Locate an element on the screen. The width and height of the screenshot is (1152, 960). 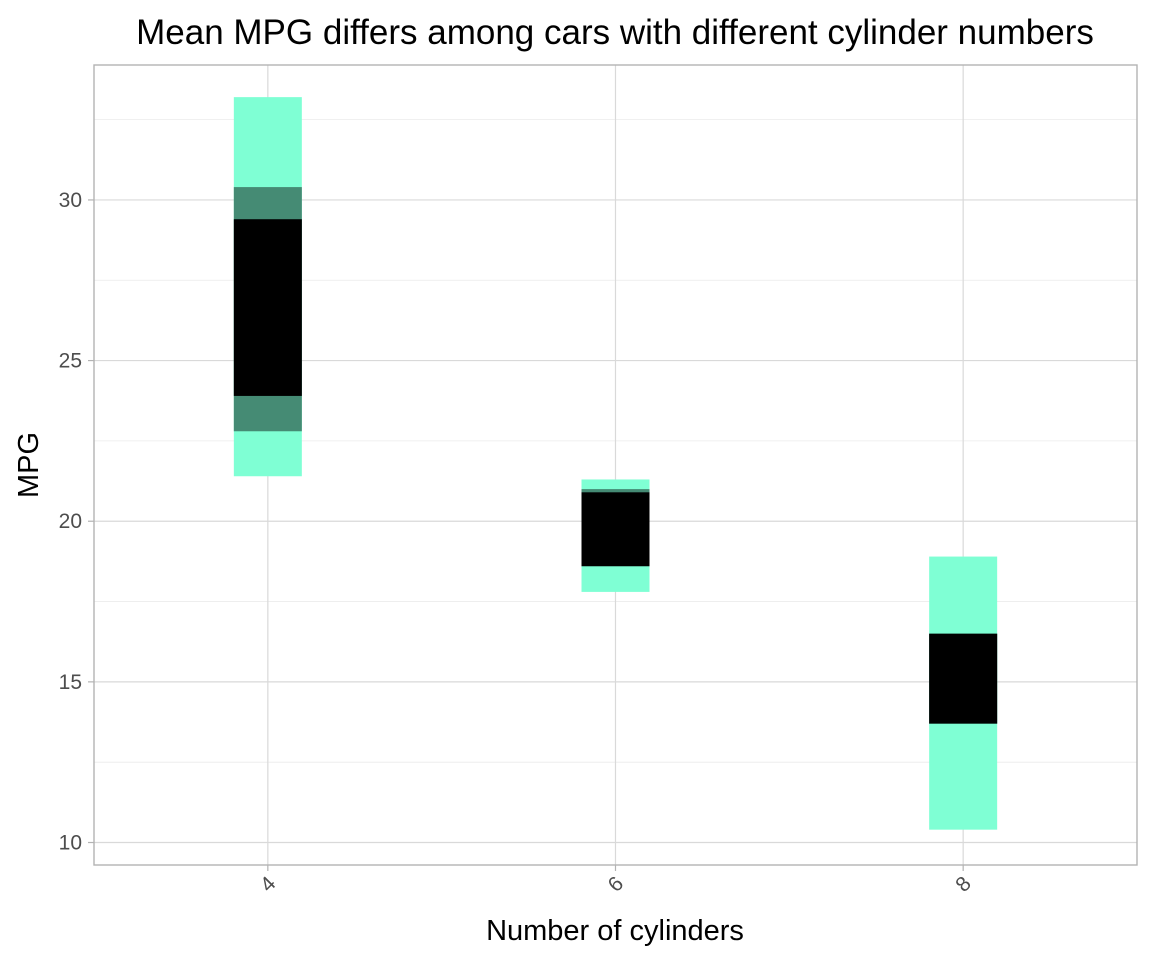
y-tick-label: 20 is located at coordinates (70, 521).